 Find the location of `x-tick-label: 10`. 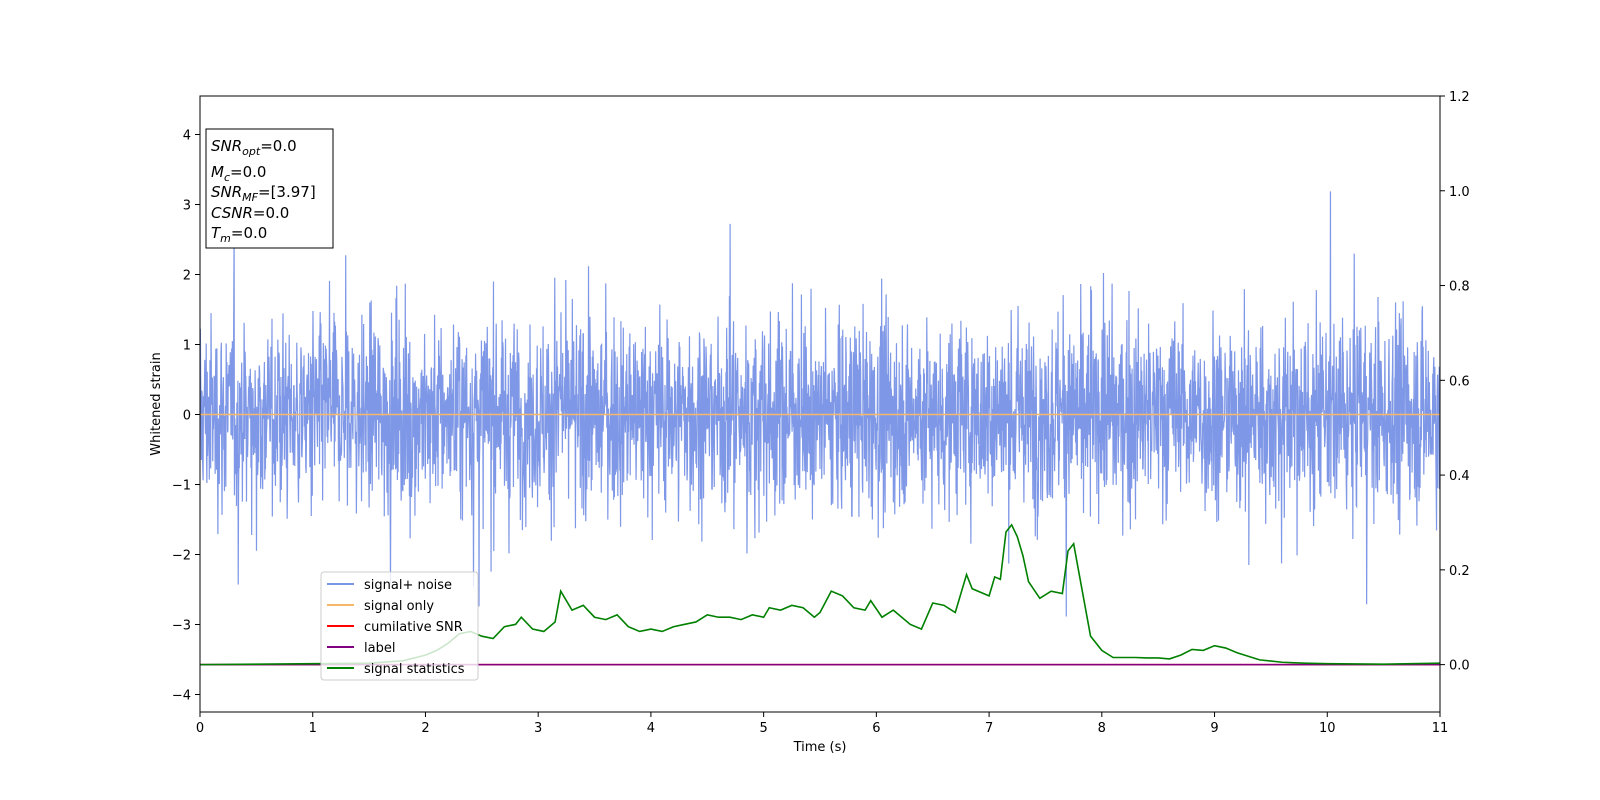

x-tick-label: 10 is located at coordinates (1327, 728).